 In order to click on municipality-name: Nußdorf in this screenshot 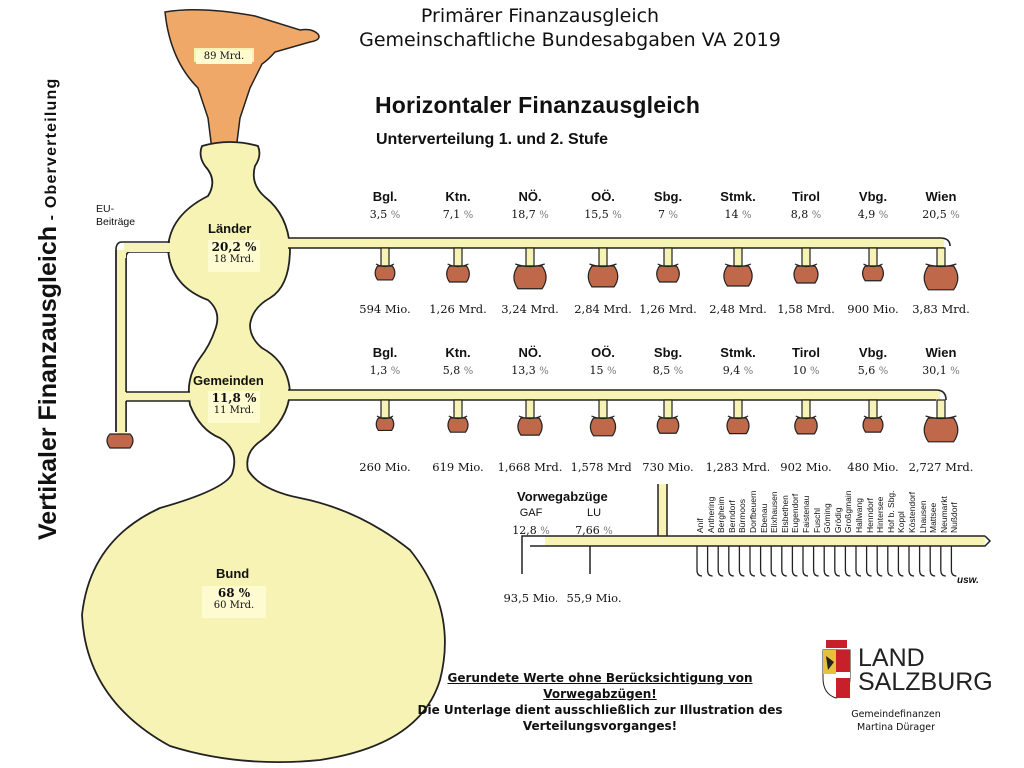, I will do `click(954, 517)`.